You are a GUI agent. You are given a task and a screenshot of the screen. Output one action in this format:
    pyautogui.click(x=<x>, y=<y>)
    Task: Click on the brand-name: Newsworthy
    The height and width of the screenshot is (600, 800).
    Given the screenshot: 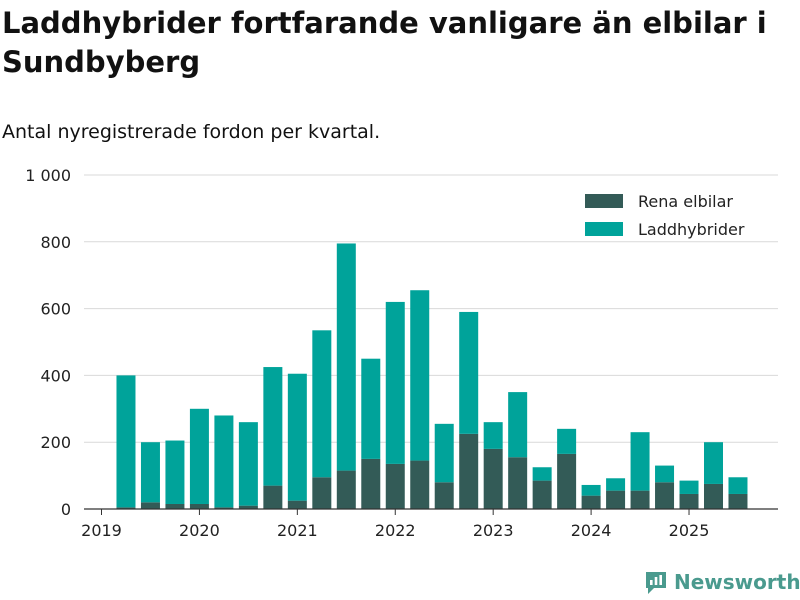 What is the action you would take?
    pyautogui.click(x=737, y=582)
    